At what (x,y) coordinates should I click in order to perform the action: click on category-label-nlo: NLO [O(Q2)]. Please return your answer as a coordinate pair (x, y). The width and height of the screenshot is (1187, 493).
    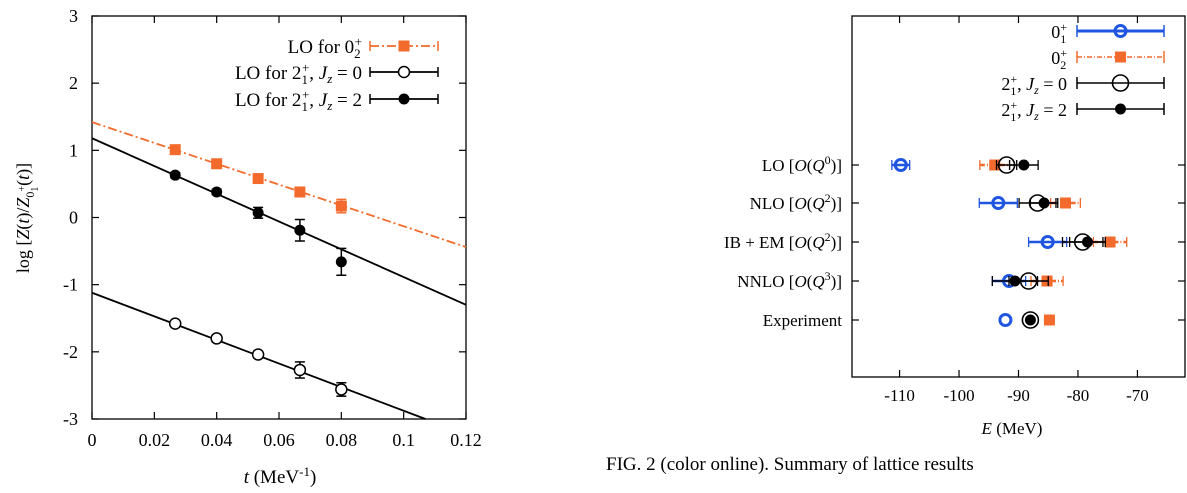
    Looking at the image, I should click on (796, 202).